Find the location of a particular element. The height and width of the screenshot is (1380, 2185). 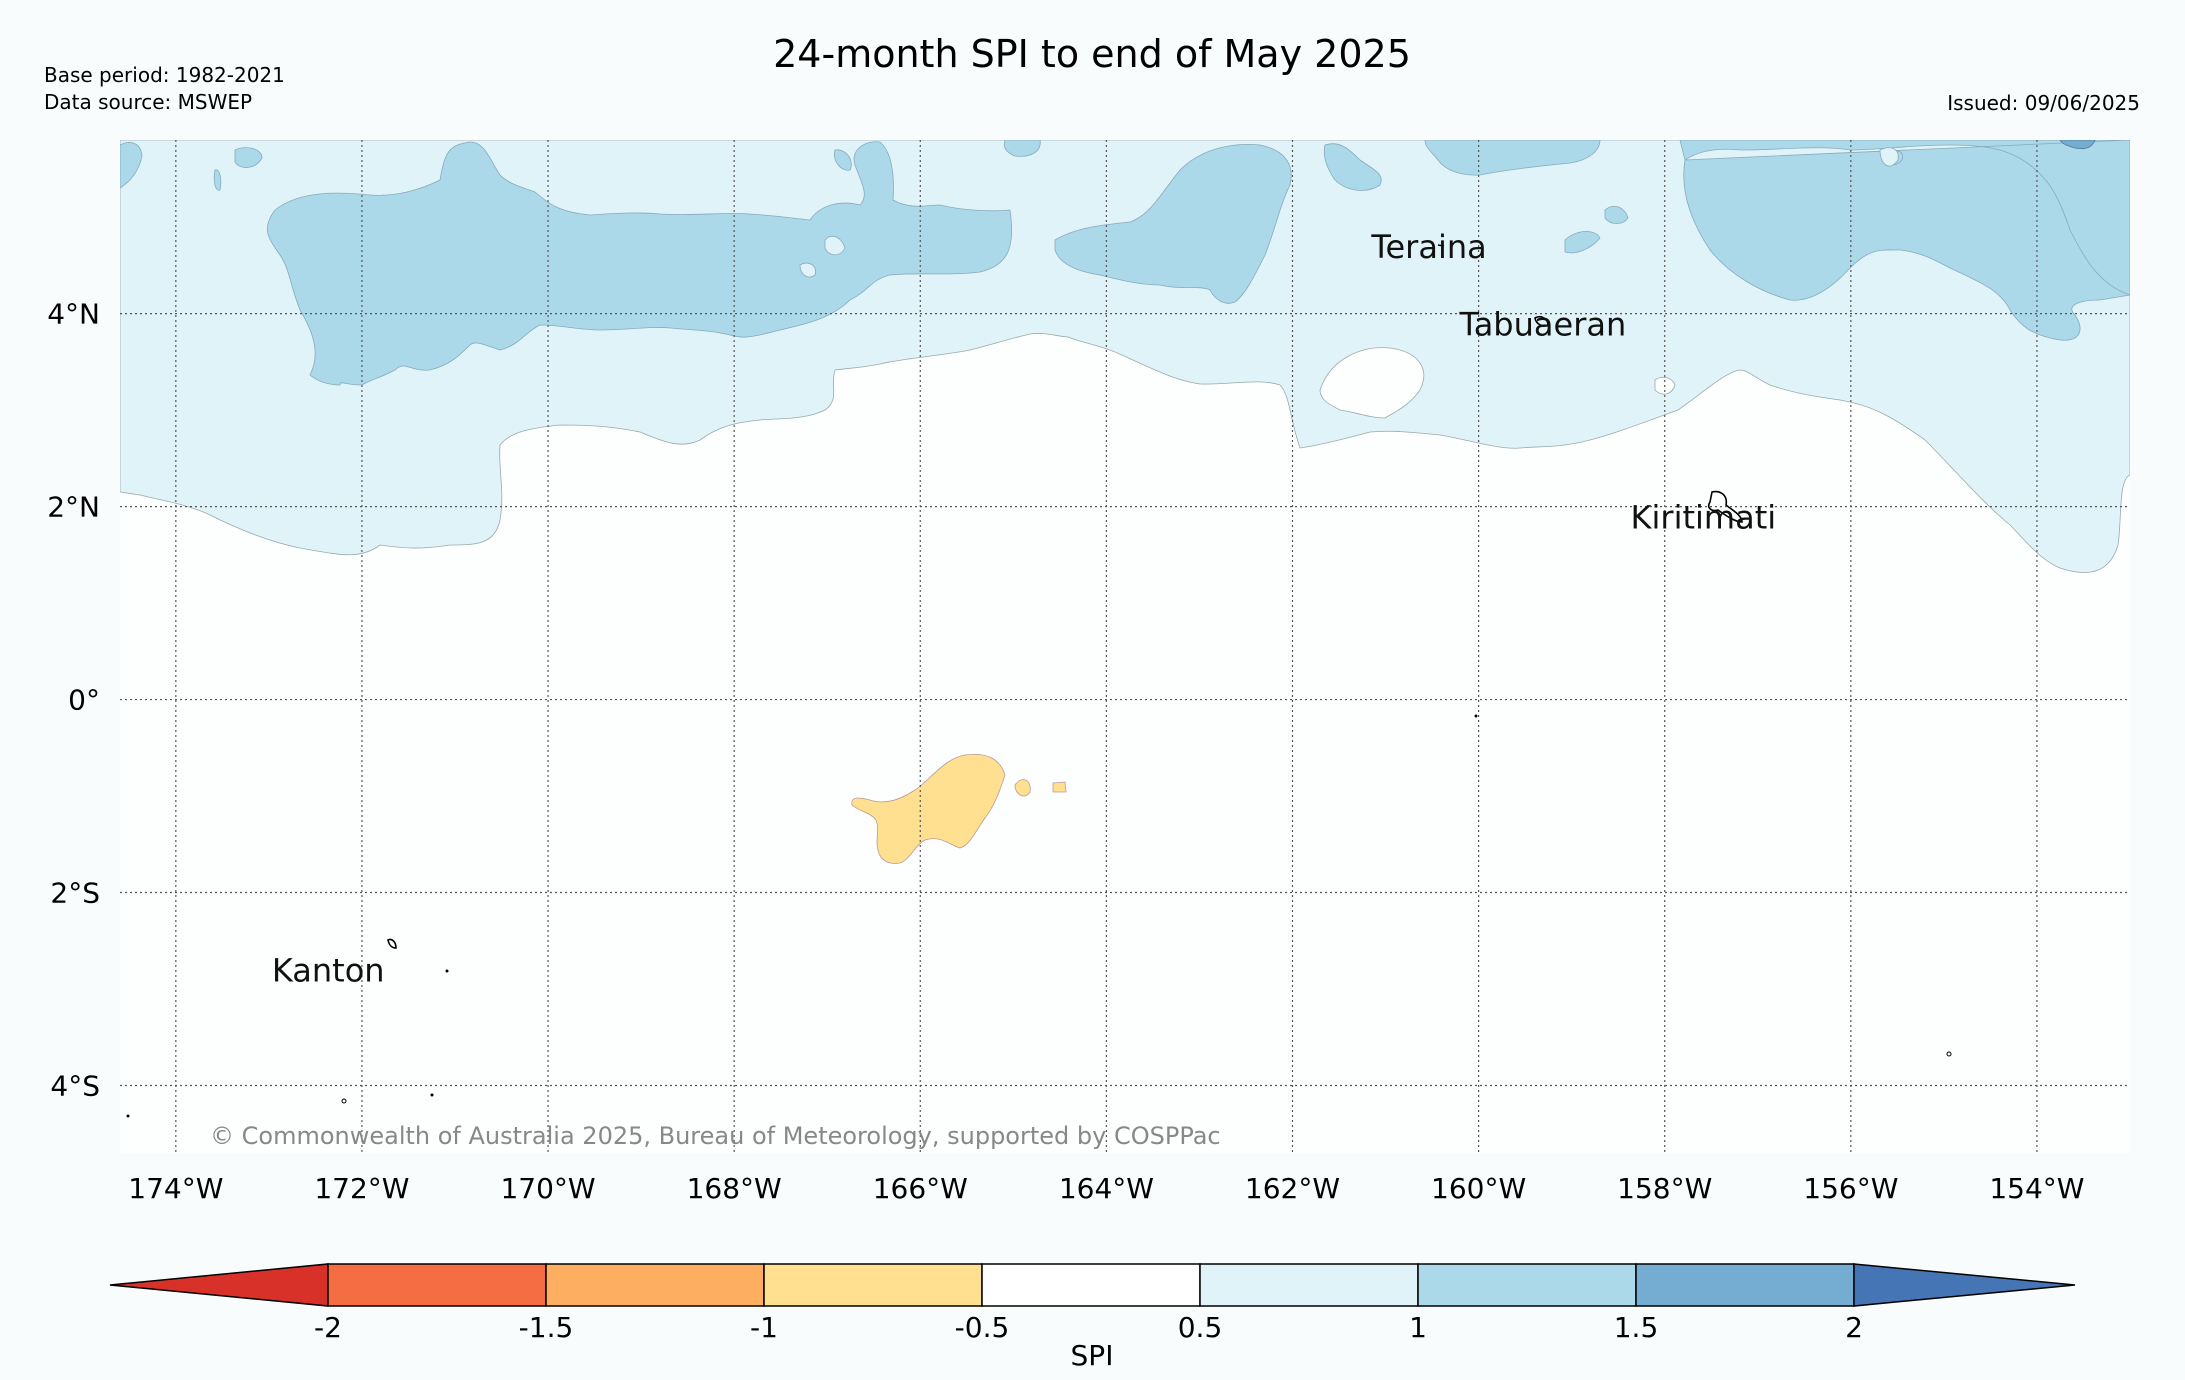

lon-tick-label: 156°W is located at coordinates (1850, 1188).